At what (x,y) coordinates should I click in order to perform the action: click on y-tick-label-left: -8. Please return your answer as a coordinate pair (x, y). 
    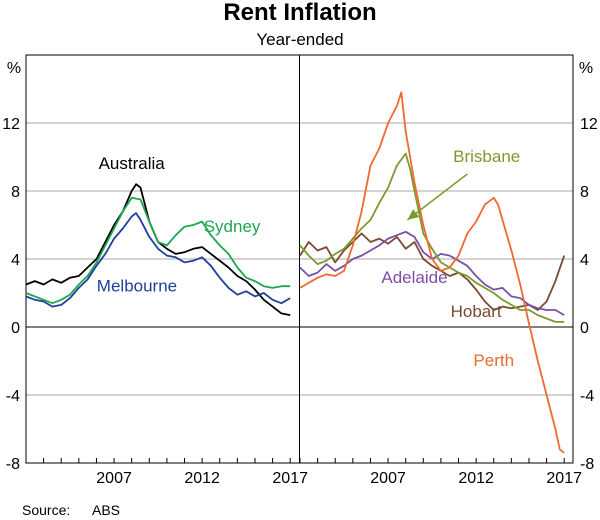
    Looking at the image, I should click on (13, 464).